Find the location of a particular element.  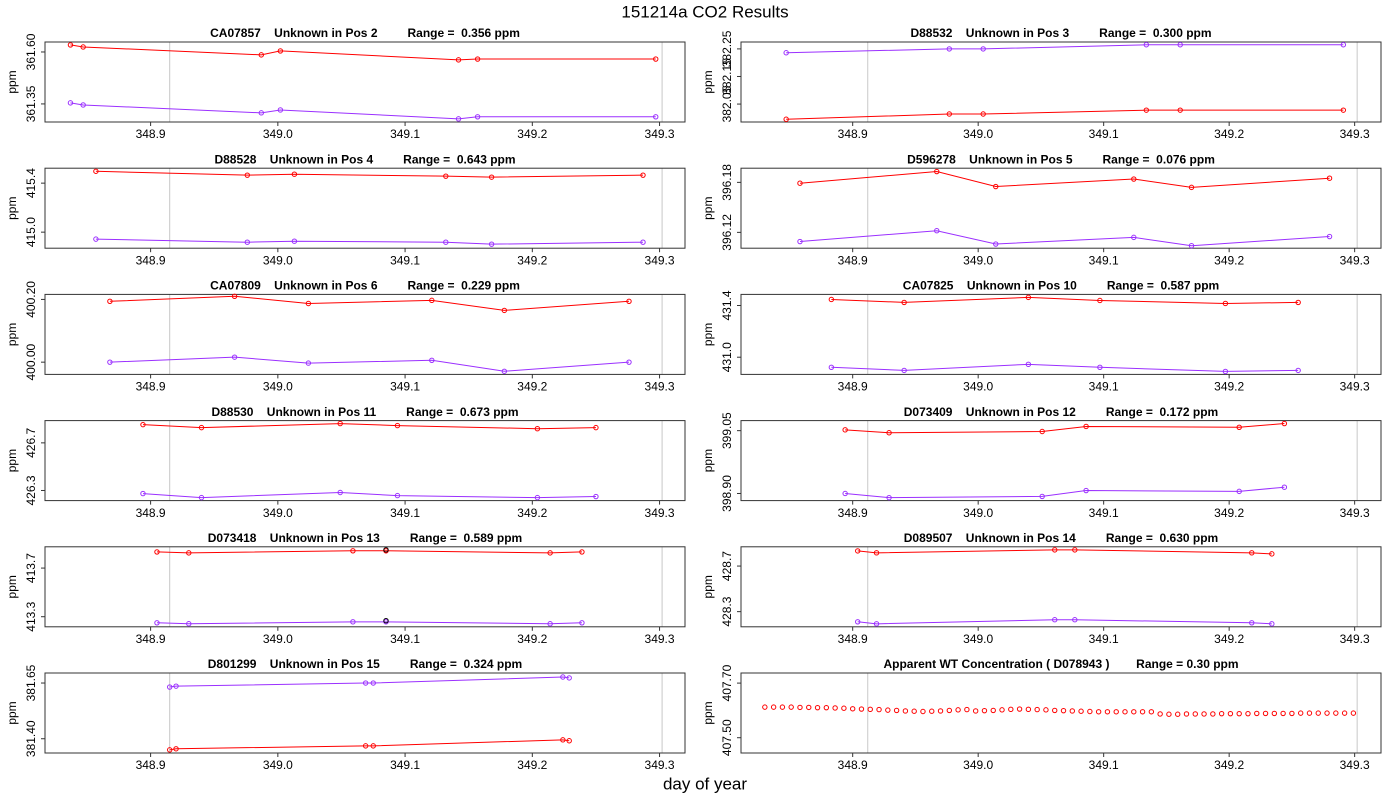

y-tick-label: 382.15 is located at coordinates (727, 76).